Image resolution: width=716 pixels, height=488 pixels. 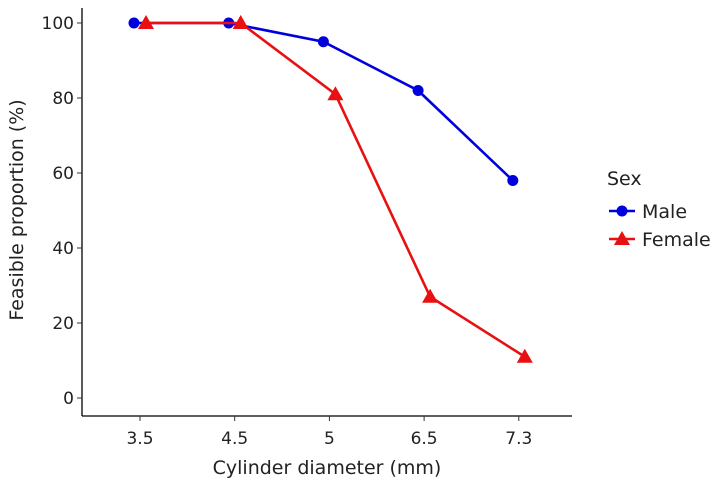 I want to click on legend-marker-male, so click(x=622, y=211).